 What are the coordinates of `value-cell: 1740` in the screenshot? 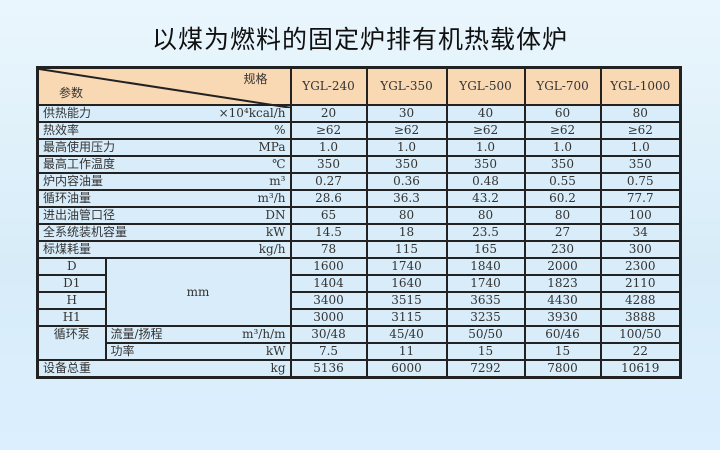 It's located at (406, 266).